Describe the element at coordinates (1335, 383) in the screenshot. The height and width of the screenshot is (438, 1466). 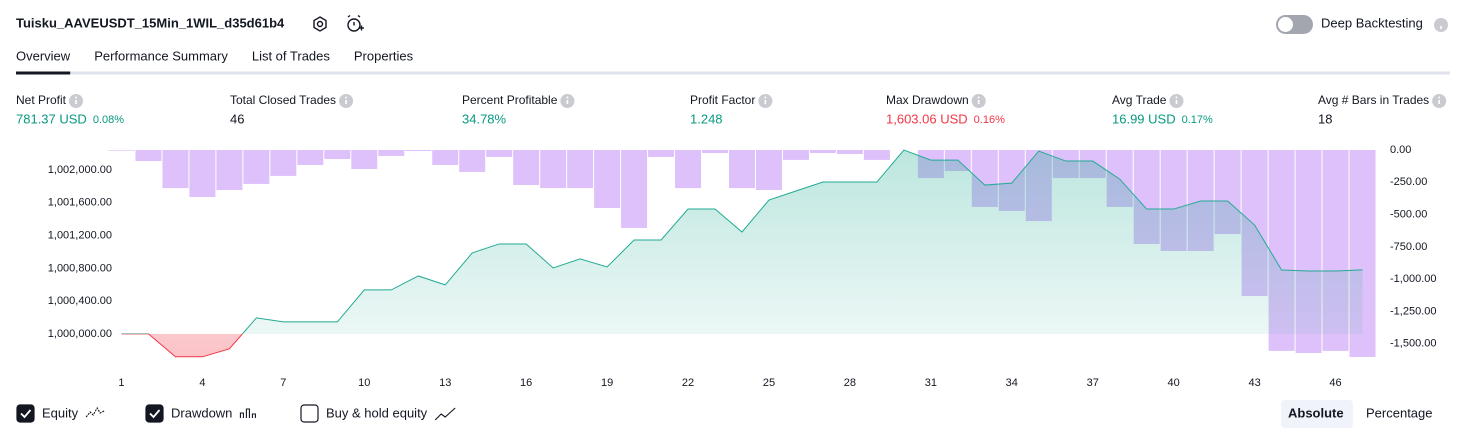
I see `x-tick-label: 46` at that location.